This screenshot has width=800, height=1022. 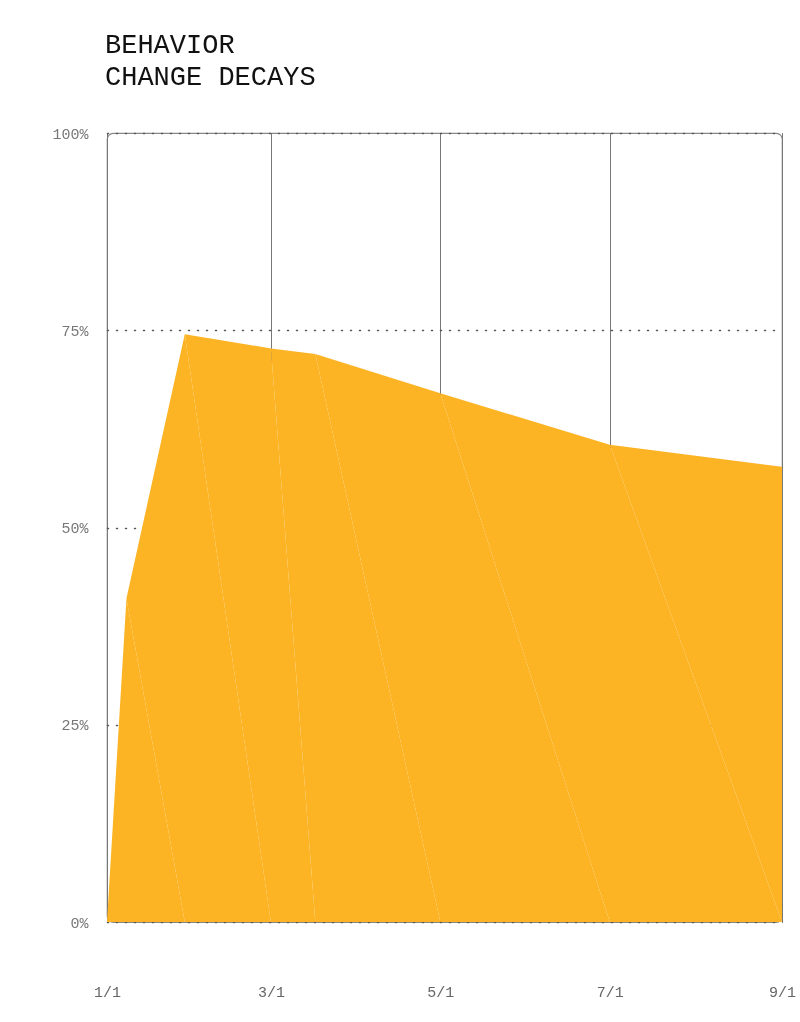 I want to click on x-tick-label: 9/1, so click(x=782, y=993).